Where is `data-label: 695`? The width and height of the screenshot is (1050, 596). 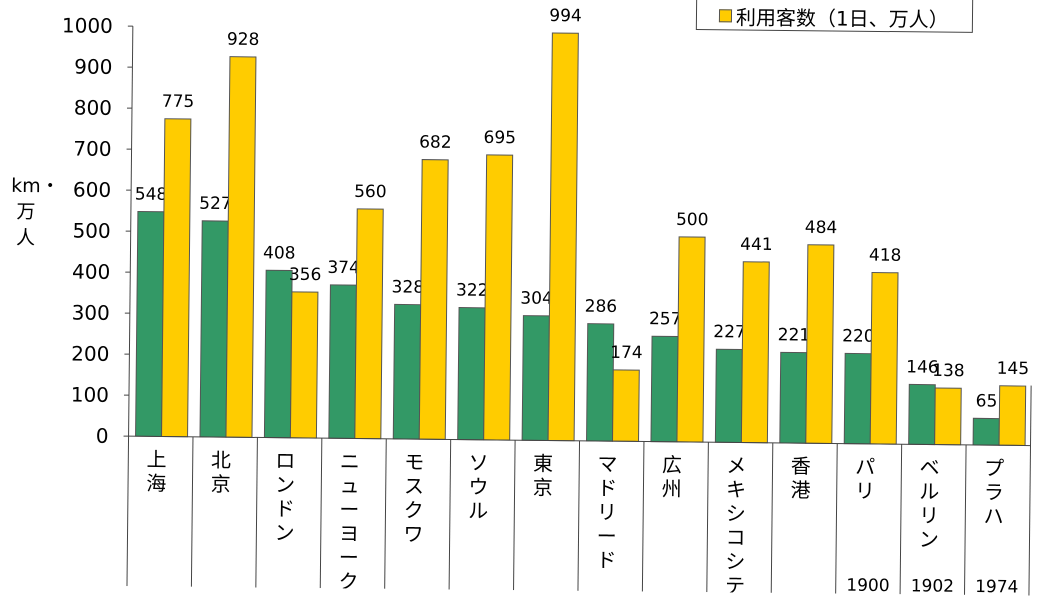
data-label: 695 is located at coordinates (500, 138).